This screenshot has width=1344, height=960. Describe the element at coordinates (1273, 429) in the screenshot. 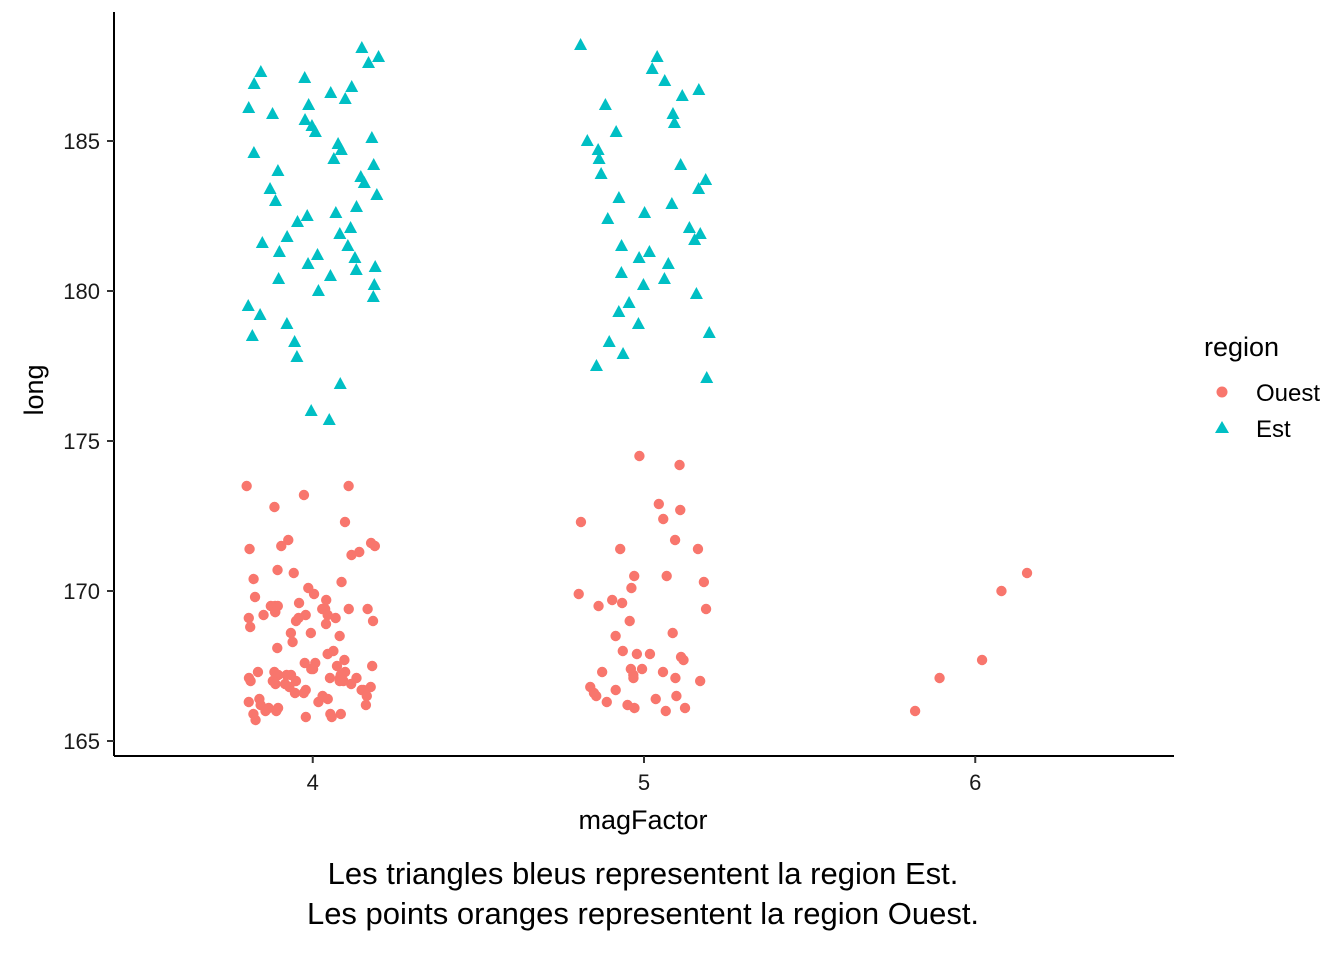

I see `legend-label-est: Est` at that location.